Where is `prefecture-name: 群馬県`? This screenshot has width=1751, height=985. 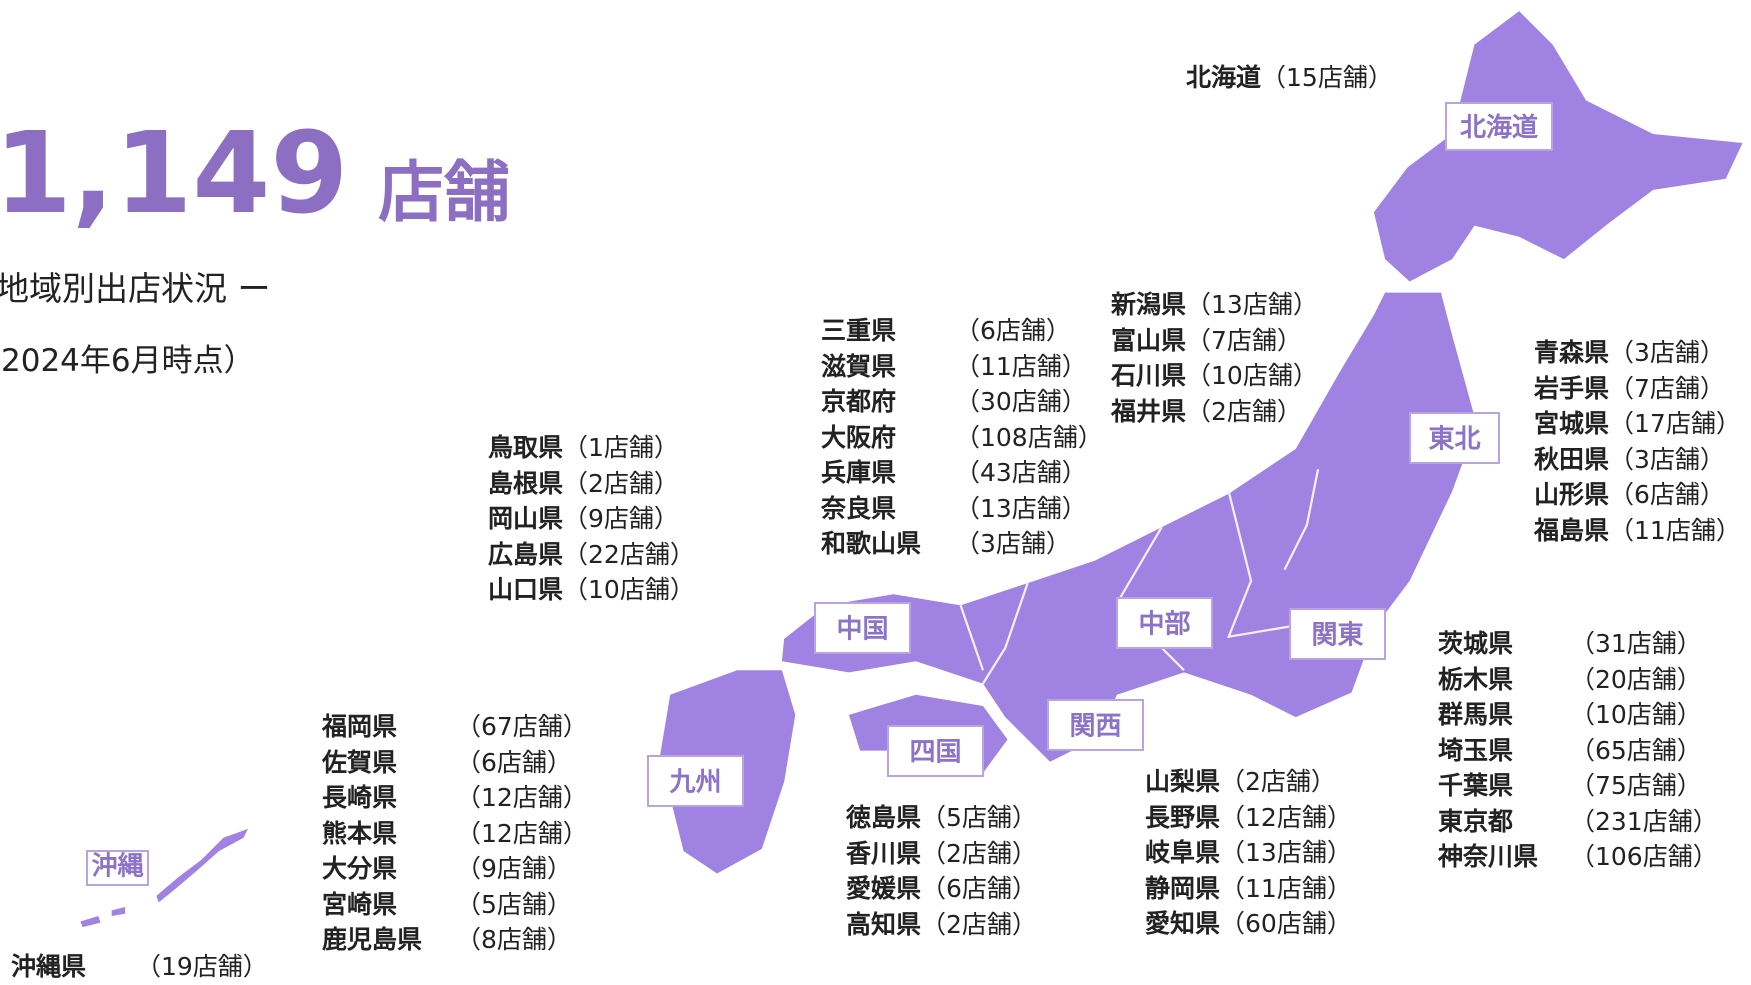
prefecture-name: 群馬県 is located at coordinates (1476, 714).